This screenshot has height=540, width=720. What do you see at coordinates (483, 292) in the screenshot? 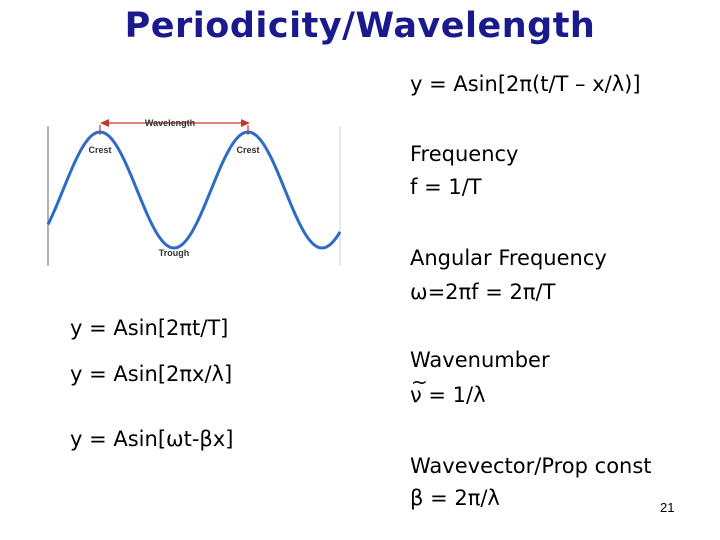
I see `angular-frequency-formula: ω=2πf = 2π/T` at bounding box center [483, 292].